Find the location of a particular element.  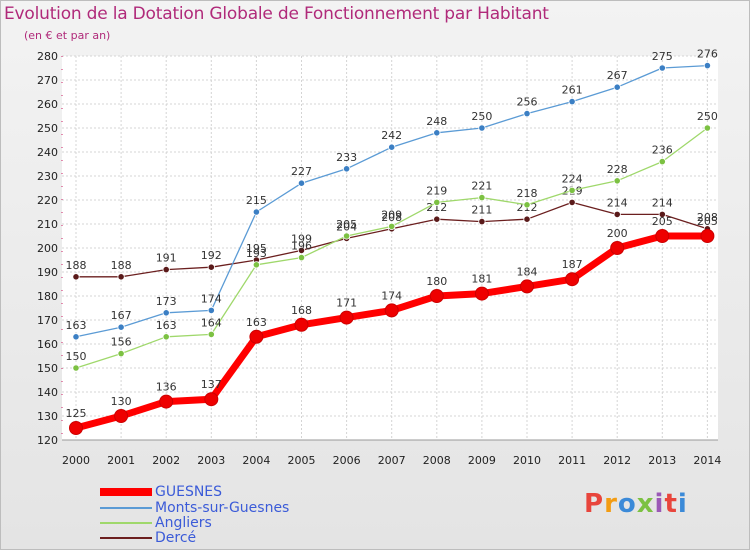

data-label-angliers: 205 is located at coordinates (346, 224).